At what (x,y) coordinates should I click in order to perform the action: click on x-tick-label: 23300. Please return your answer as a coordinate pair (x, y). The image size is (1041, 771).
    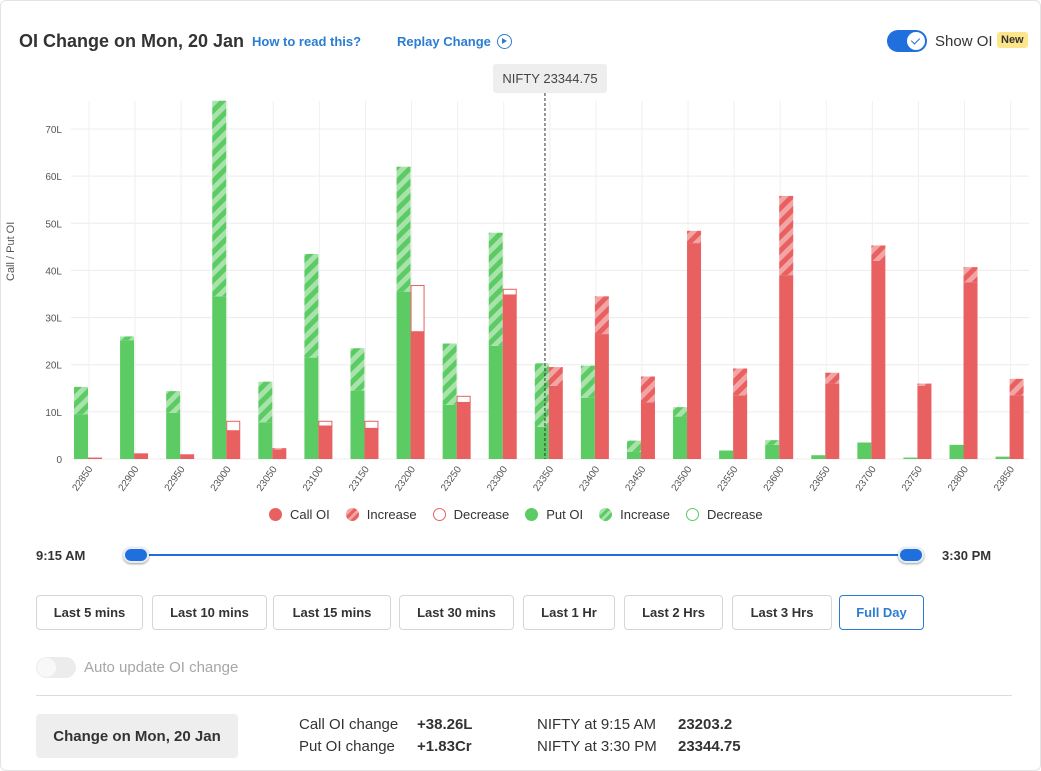
    Looking at the image, I should click on (497, 478).